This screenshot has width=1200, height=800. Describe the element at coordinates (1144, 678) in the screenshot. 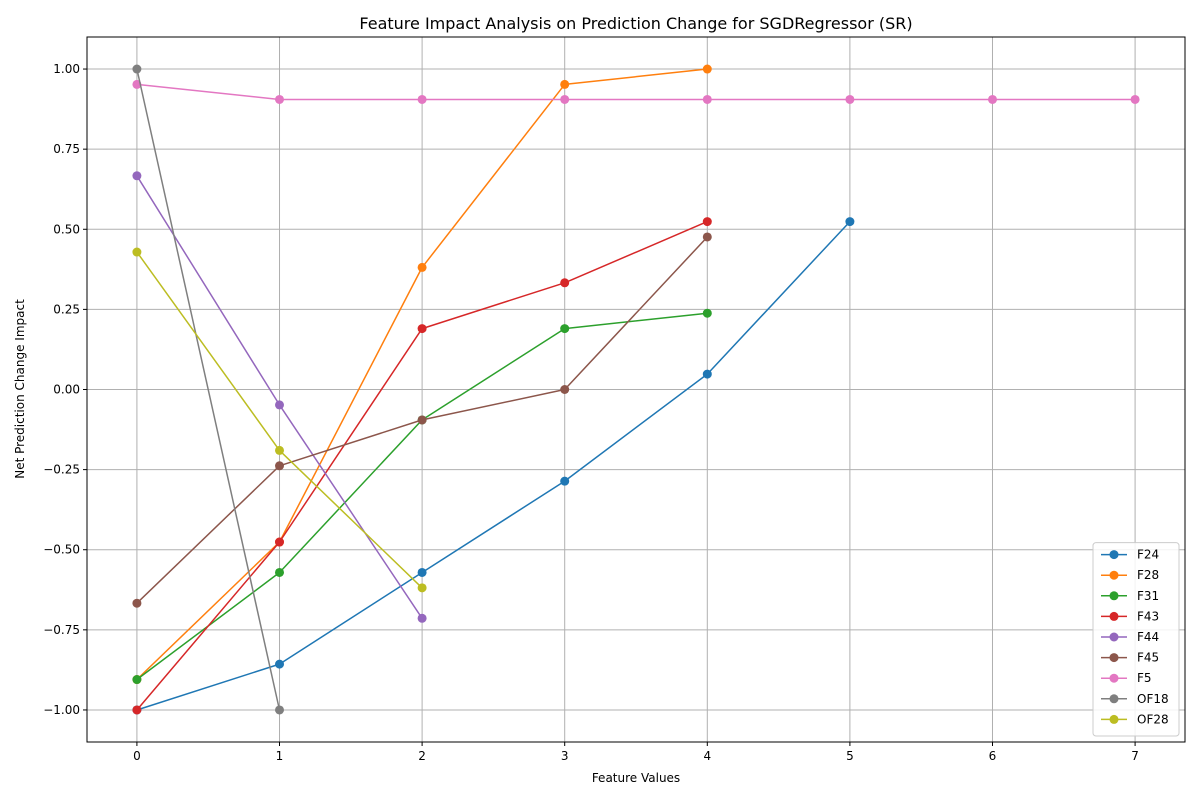

I see `legend-label: F5` at that location.